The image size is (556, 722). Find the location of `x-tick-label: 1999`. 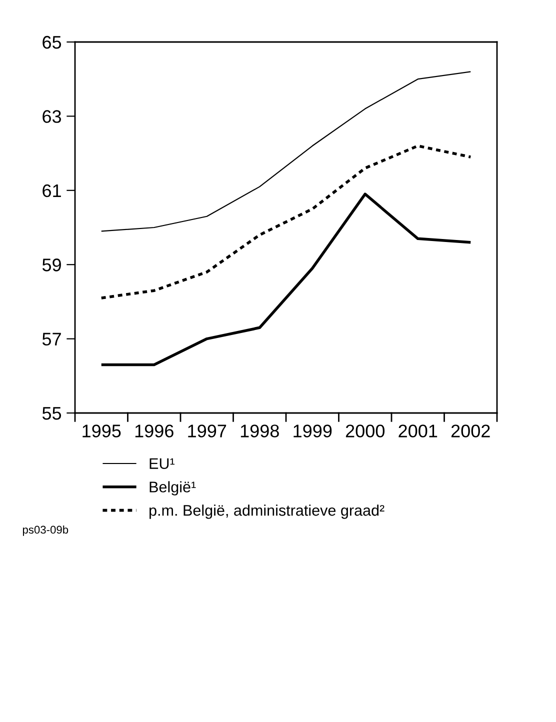

x-tick-label: 1999 is located at coordinates (313, 431).